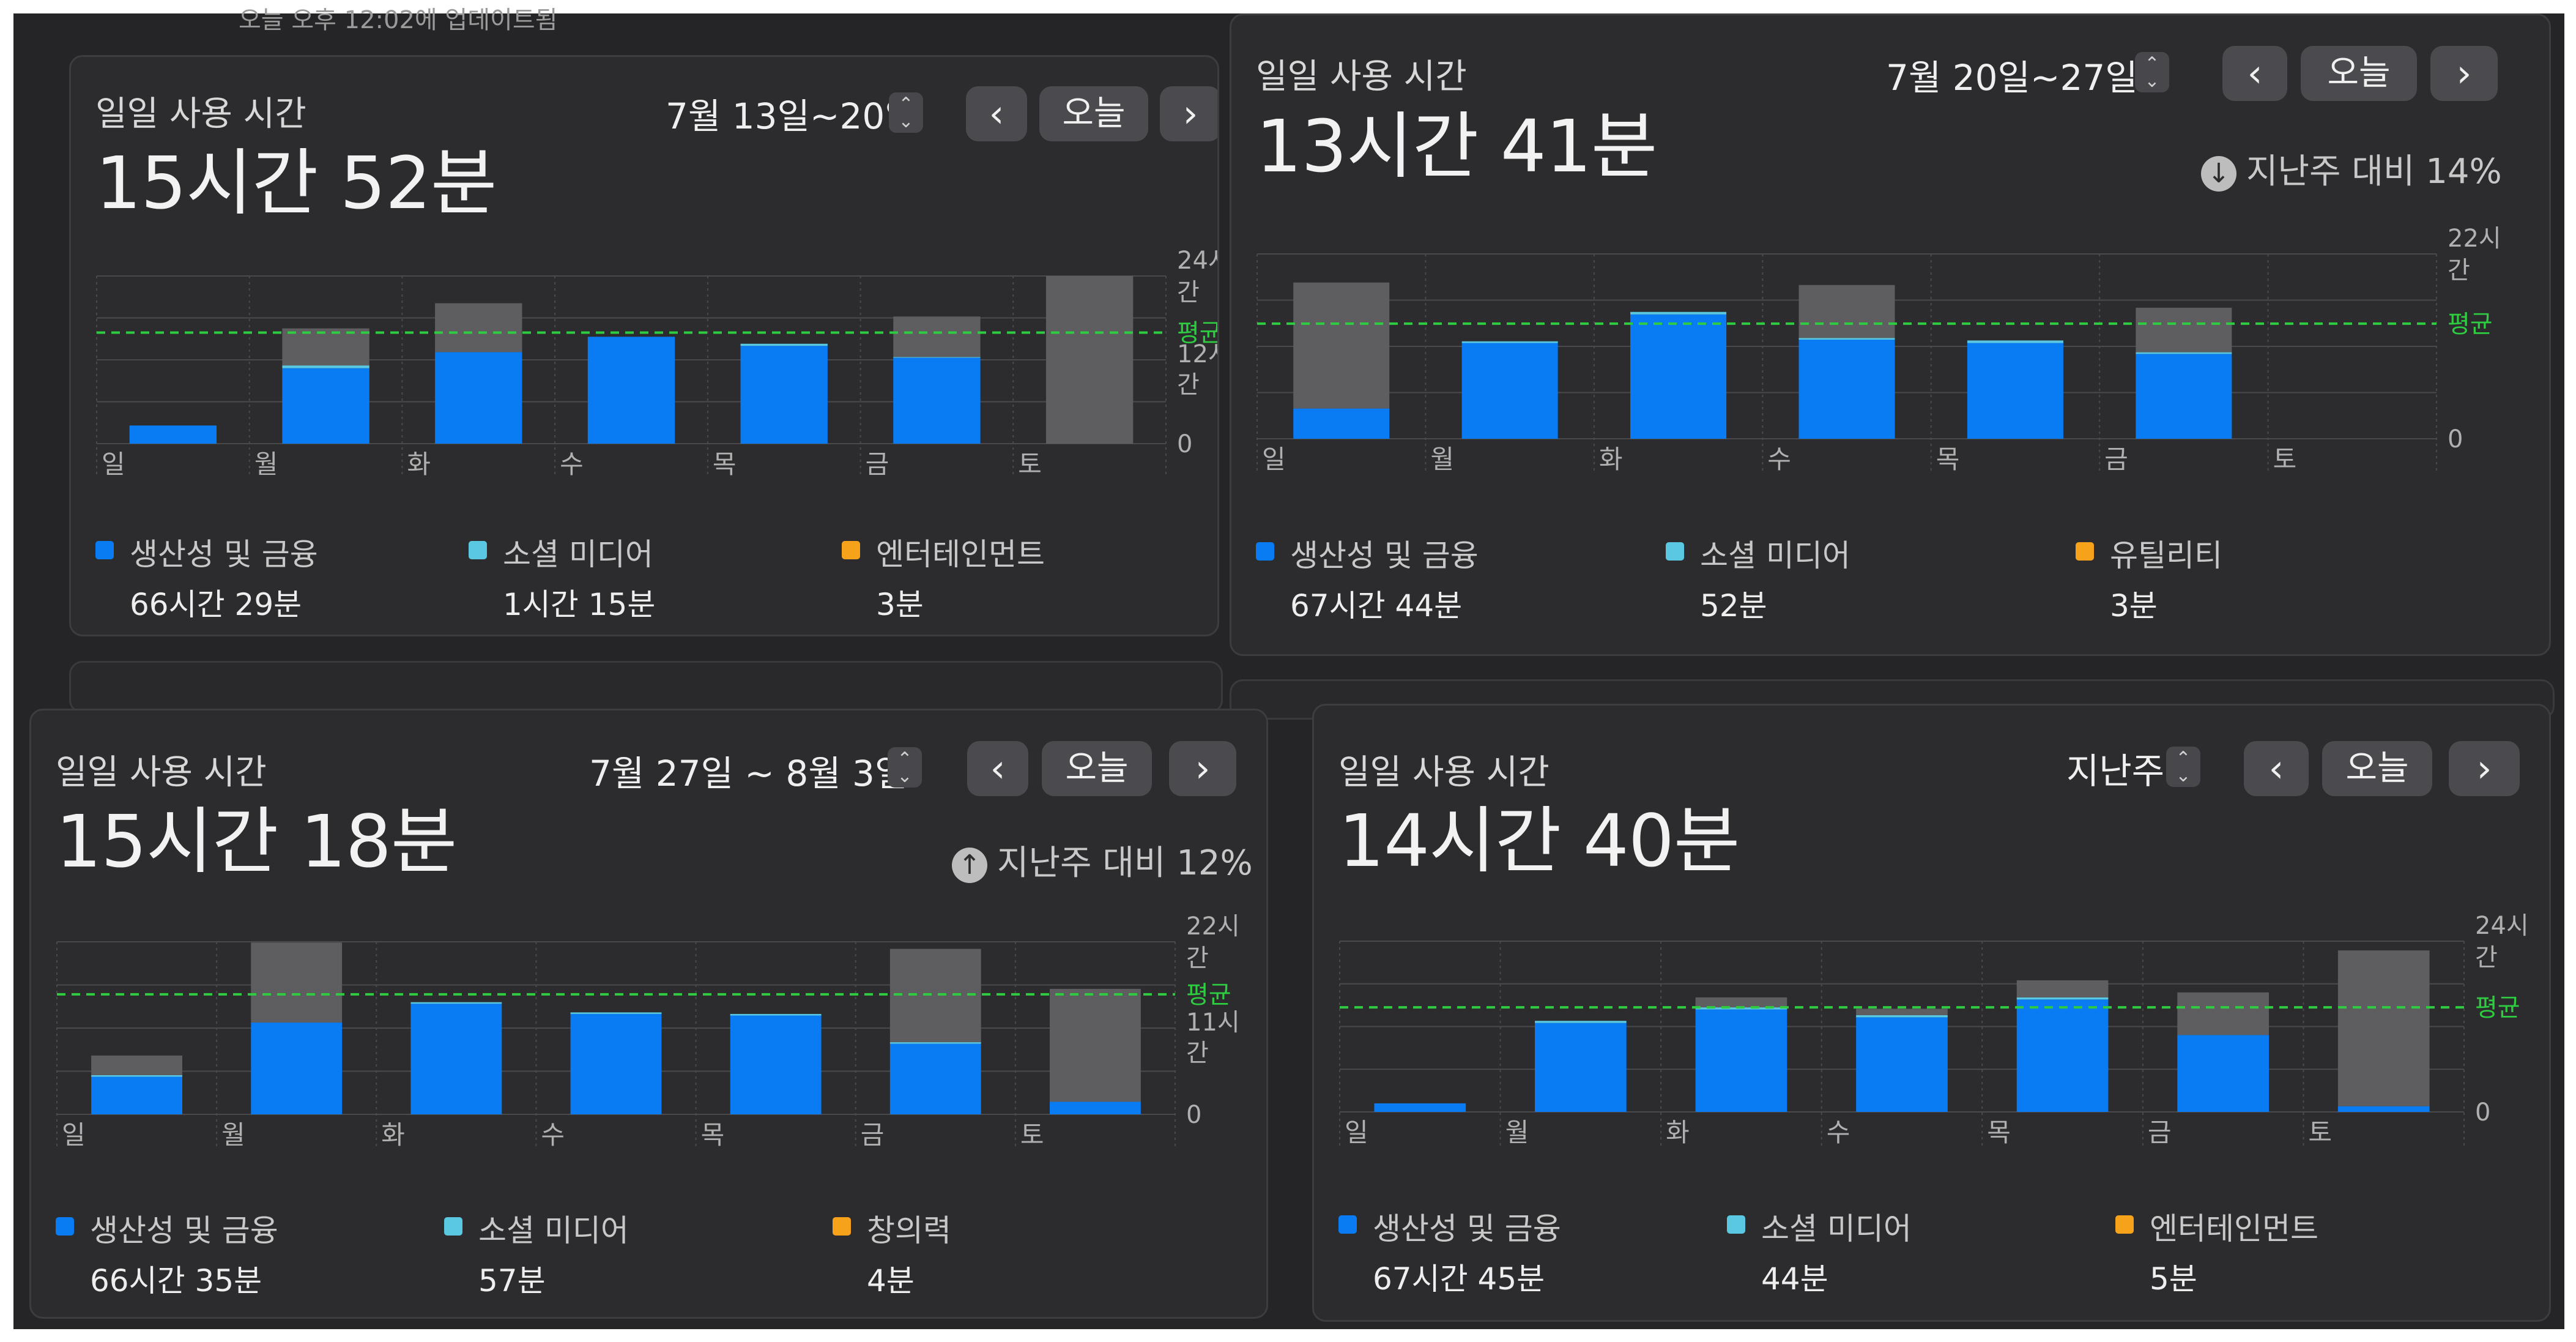 Image resolution: width=2576 pixels, height=1342 pixels. Describe the element at coordinates (1274, 459) in the screenshot. I see `day-label: 일` at that location.